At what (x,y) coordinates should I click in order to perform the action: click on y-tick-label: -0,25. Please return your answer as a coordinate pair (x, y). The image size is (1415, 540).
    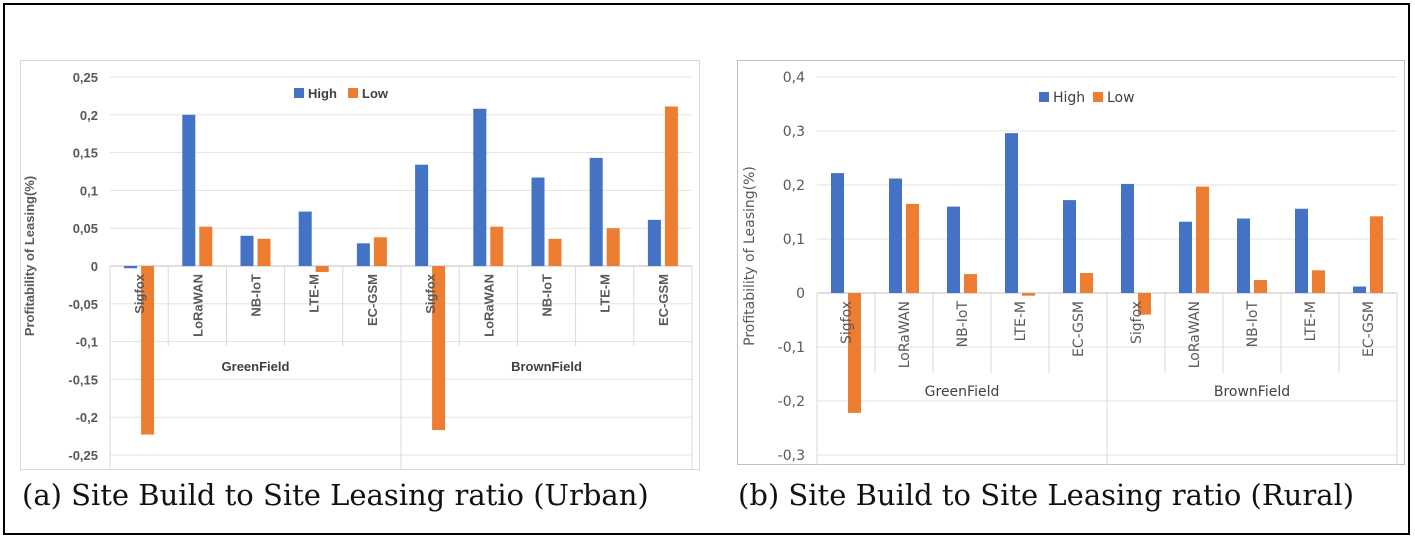
    Looking at the image, I should click on (83, 455).